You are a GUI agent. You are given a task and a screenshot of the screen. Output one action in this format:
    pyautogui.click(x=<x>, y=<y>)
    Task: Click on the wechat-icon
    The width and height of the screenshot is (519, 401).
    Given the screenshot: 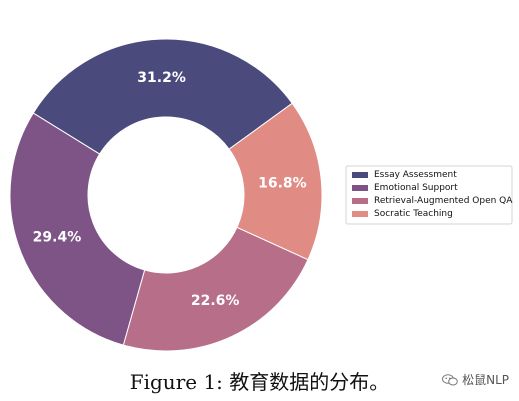 What is the action you would take?
    pyautogui.click(x=450, y=379)
    